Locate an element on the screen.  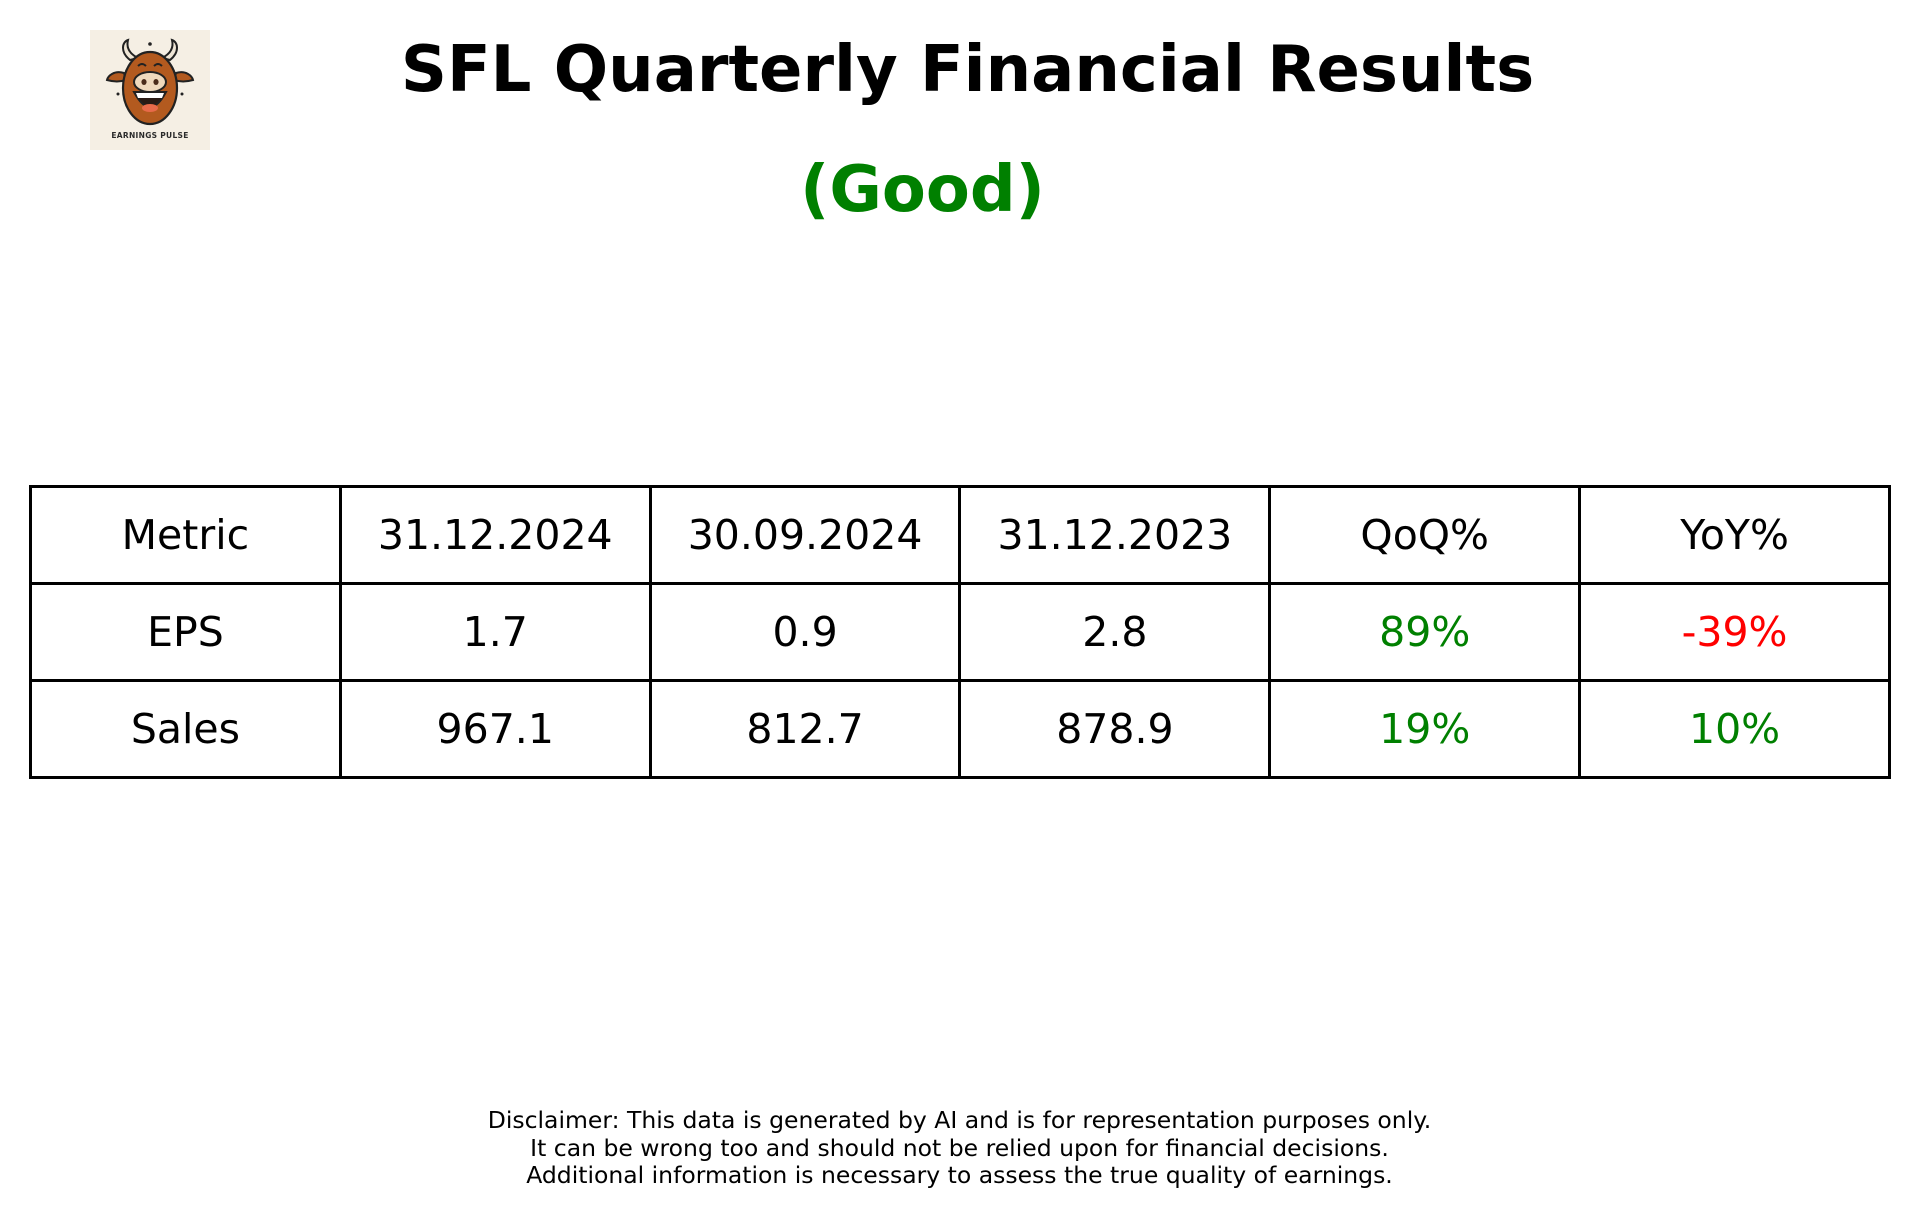
column-header-current-quarter: 31.12.2024 is located at coordinates (495, 535).